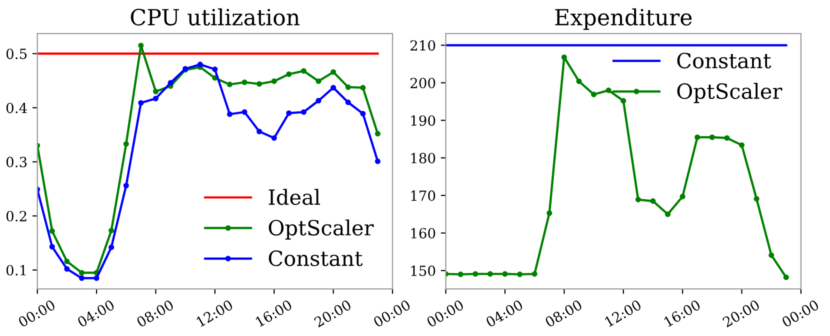  What do you see at coordinates (423, 233) in the screenshot?
I see `y-tick-label: 160` at bounding box center [423, 233].